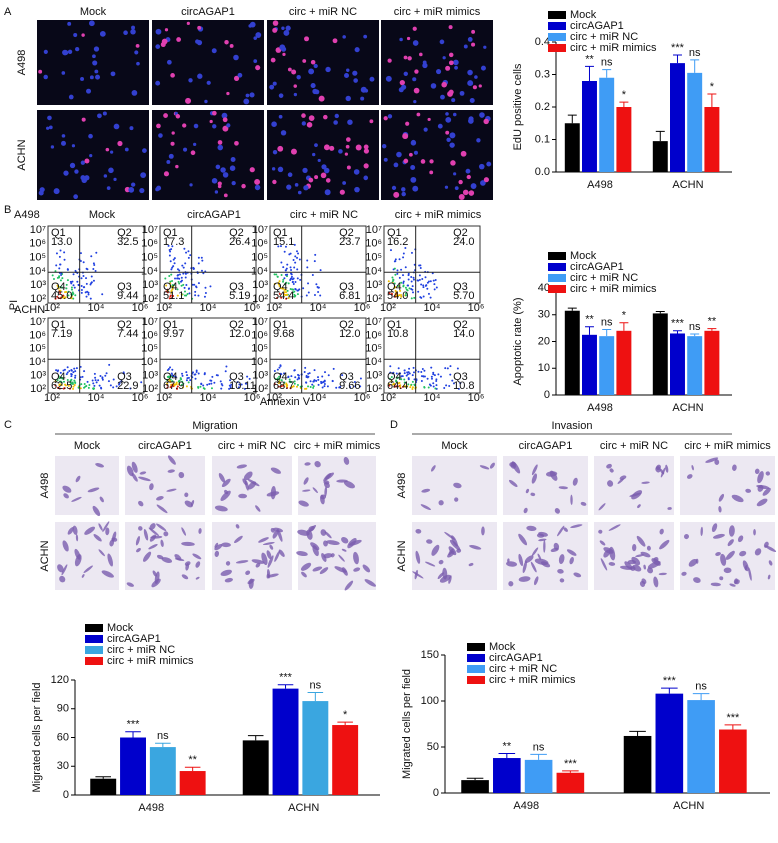 Image resolution: width=778 pixels, height=843 pixels. I want to click on quadrant-name: Q1, so click(170, 233).